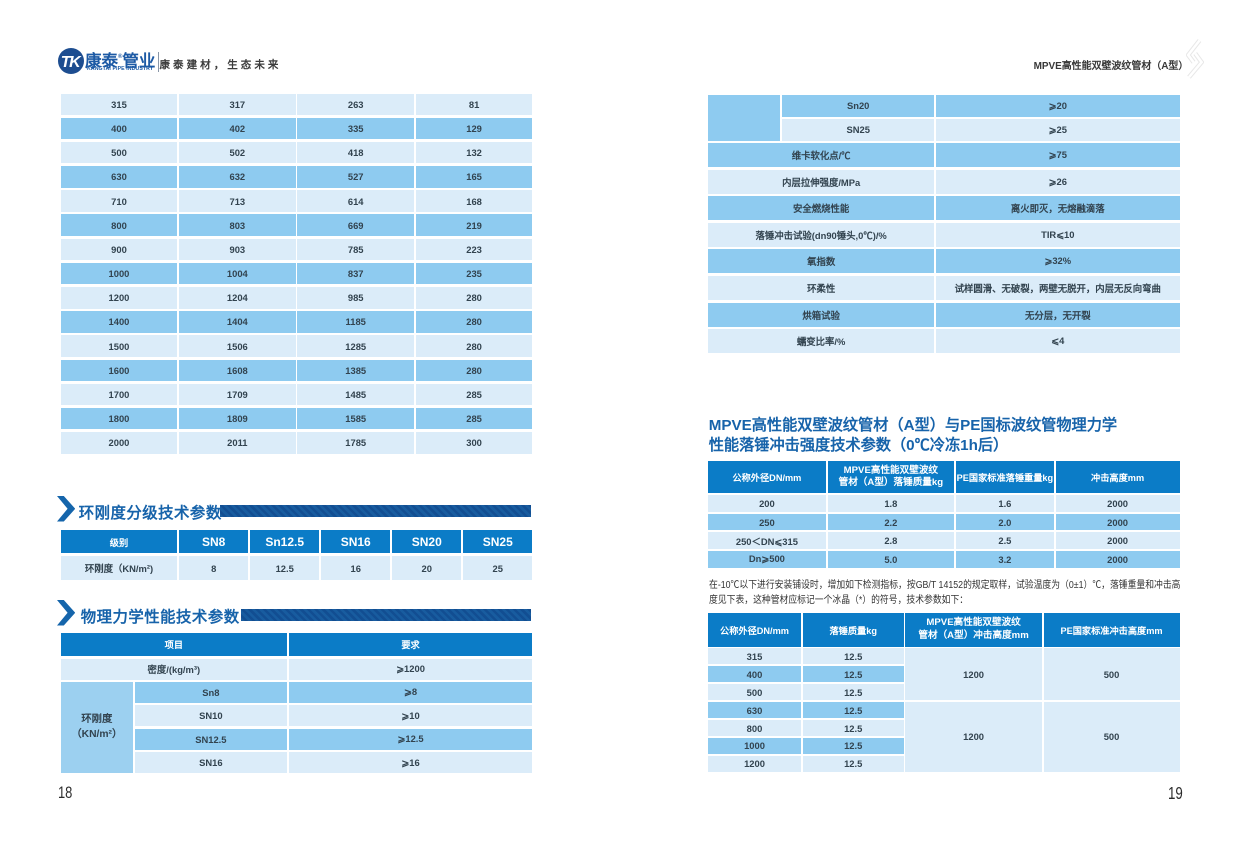 This screenshot has height=842, width=1240. Describe the element at coordinates (71, 62) in the screenshot. I see `svg-text: TK` at that location.